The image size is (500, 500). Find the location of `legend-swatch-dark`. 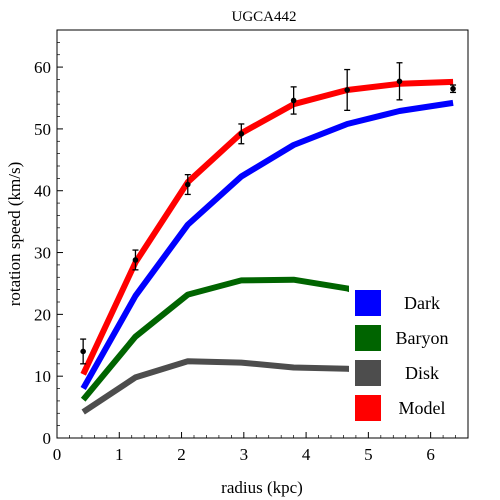

legend-swatch-dark is located at coordinates (368, 303).